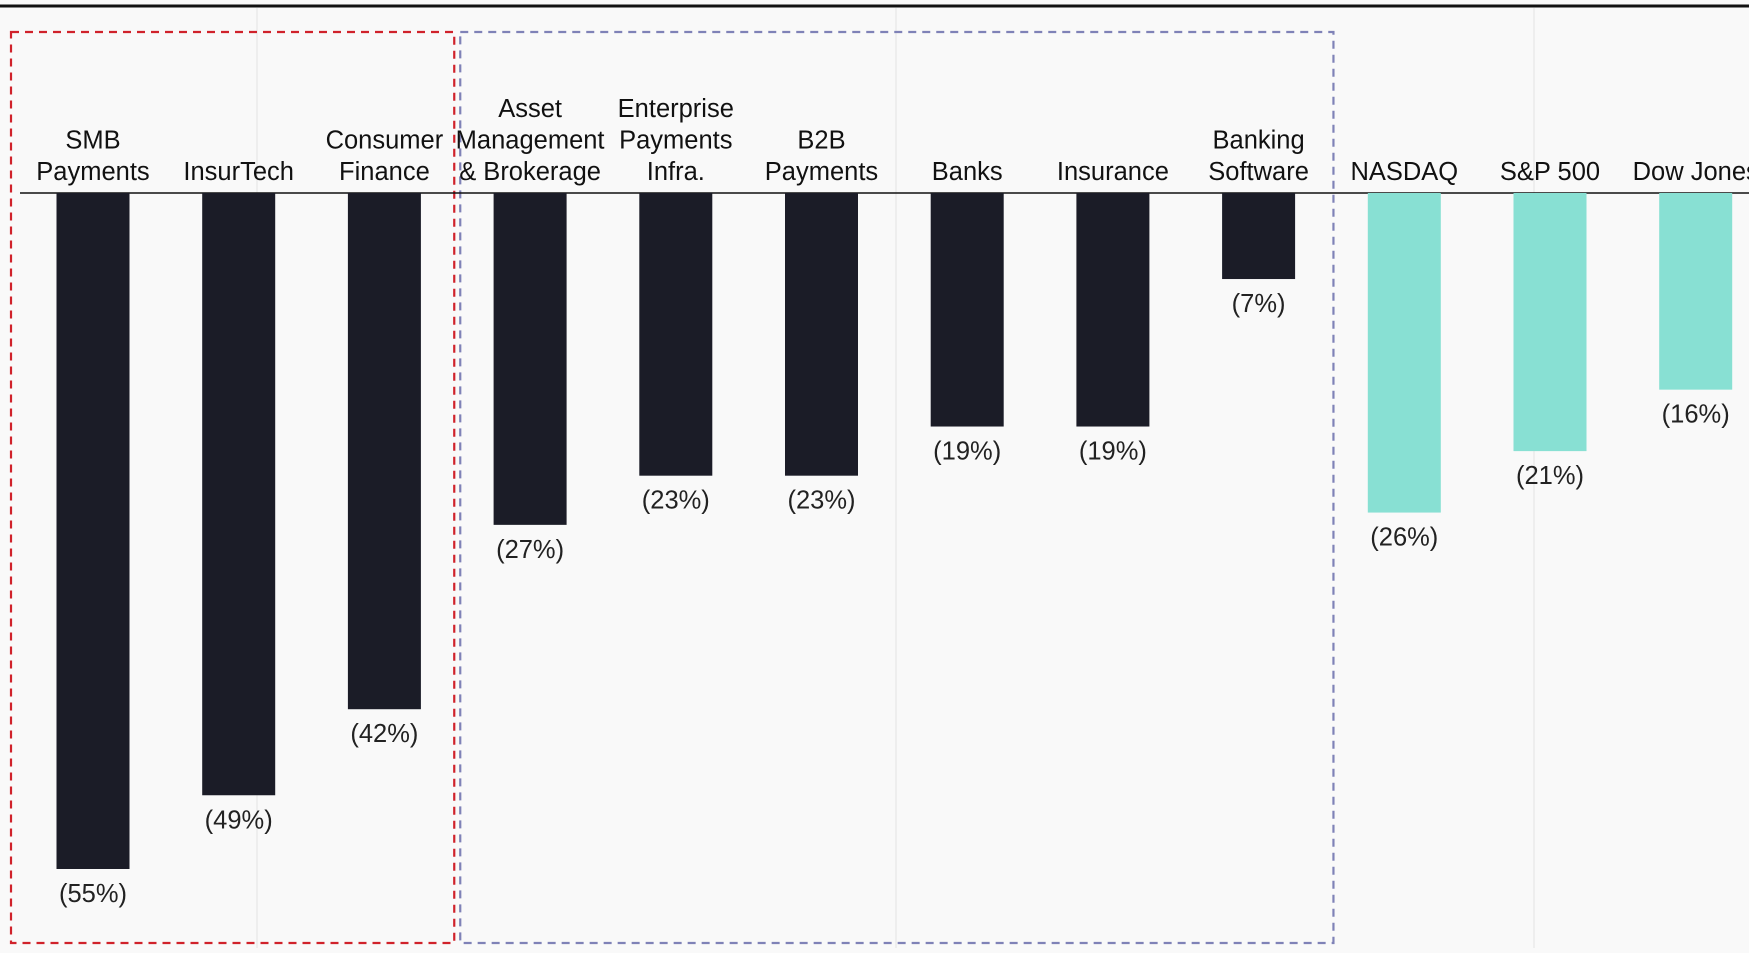 The height and width of the screenshot is (953, 1749). What do you see at coordinates (1113, 172) in the screenshot?
I see `category-label-7-0: Insurance` at bounding box center [1113, 172].